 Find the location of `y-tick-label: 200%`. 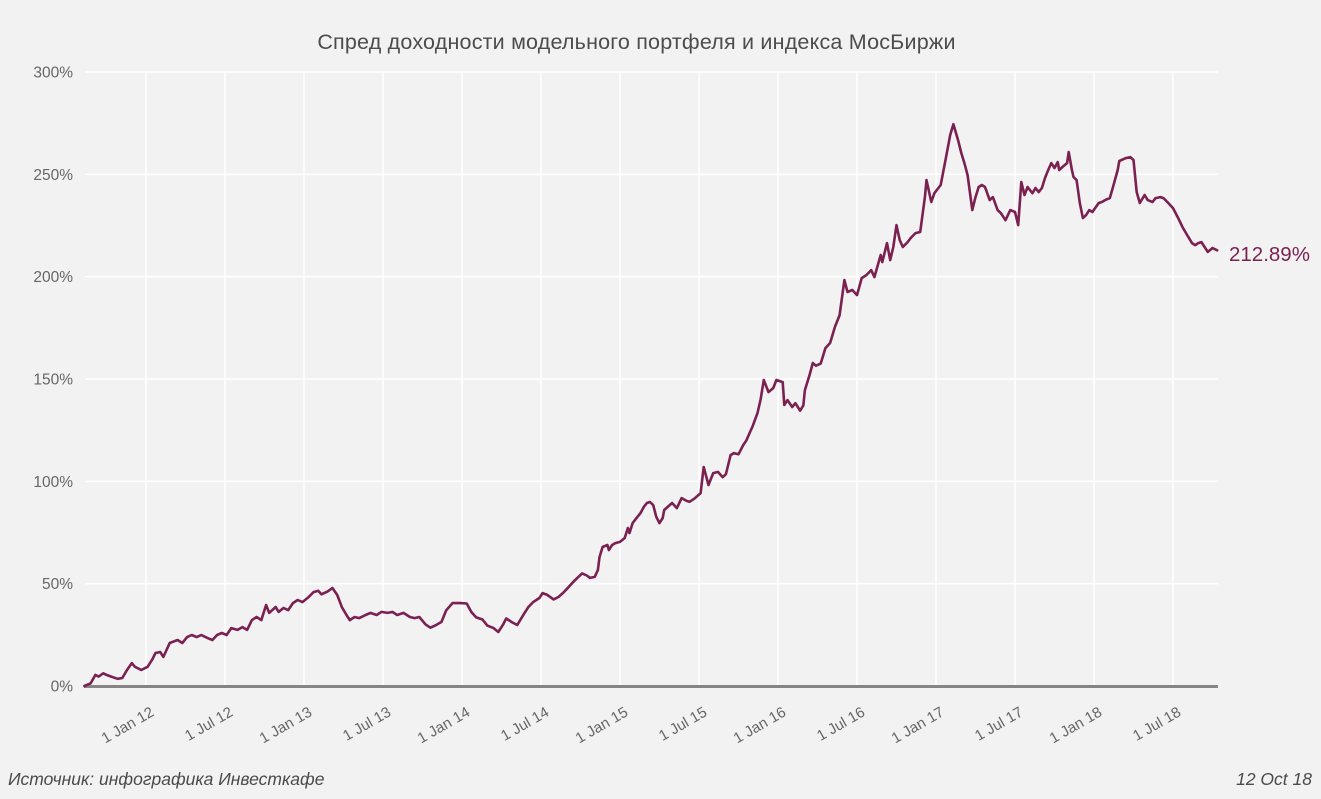

y-tick-label: 200% is located at coordinates (53, 277).